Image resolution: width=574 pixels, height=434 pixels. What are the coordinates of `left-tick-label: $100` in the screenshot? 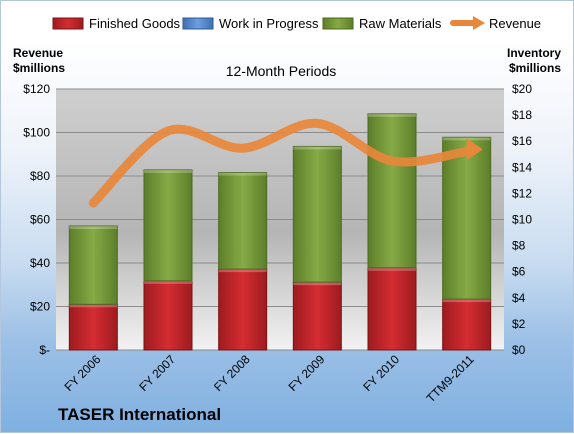 It's located at (36, 133).